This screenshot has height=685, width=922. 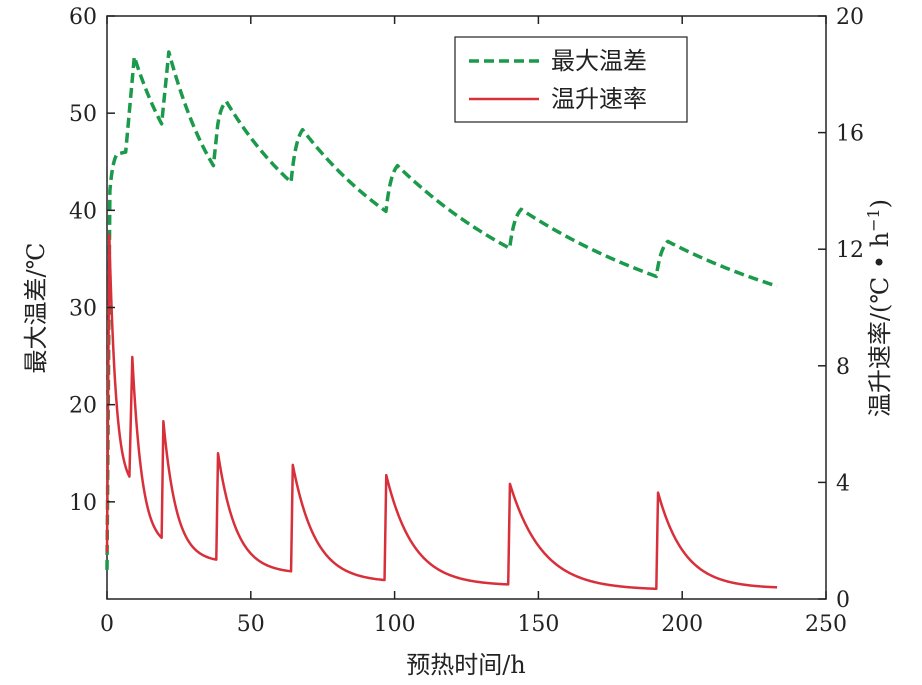 What do you see at coordinates (873, 220) in the screenshot?
I see `right-y-axis-title-exponent: −1` at bounding box center [873, 220].